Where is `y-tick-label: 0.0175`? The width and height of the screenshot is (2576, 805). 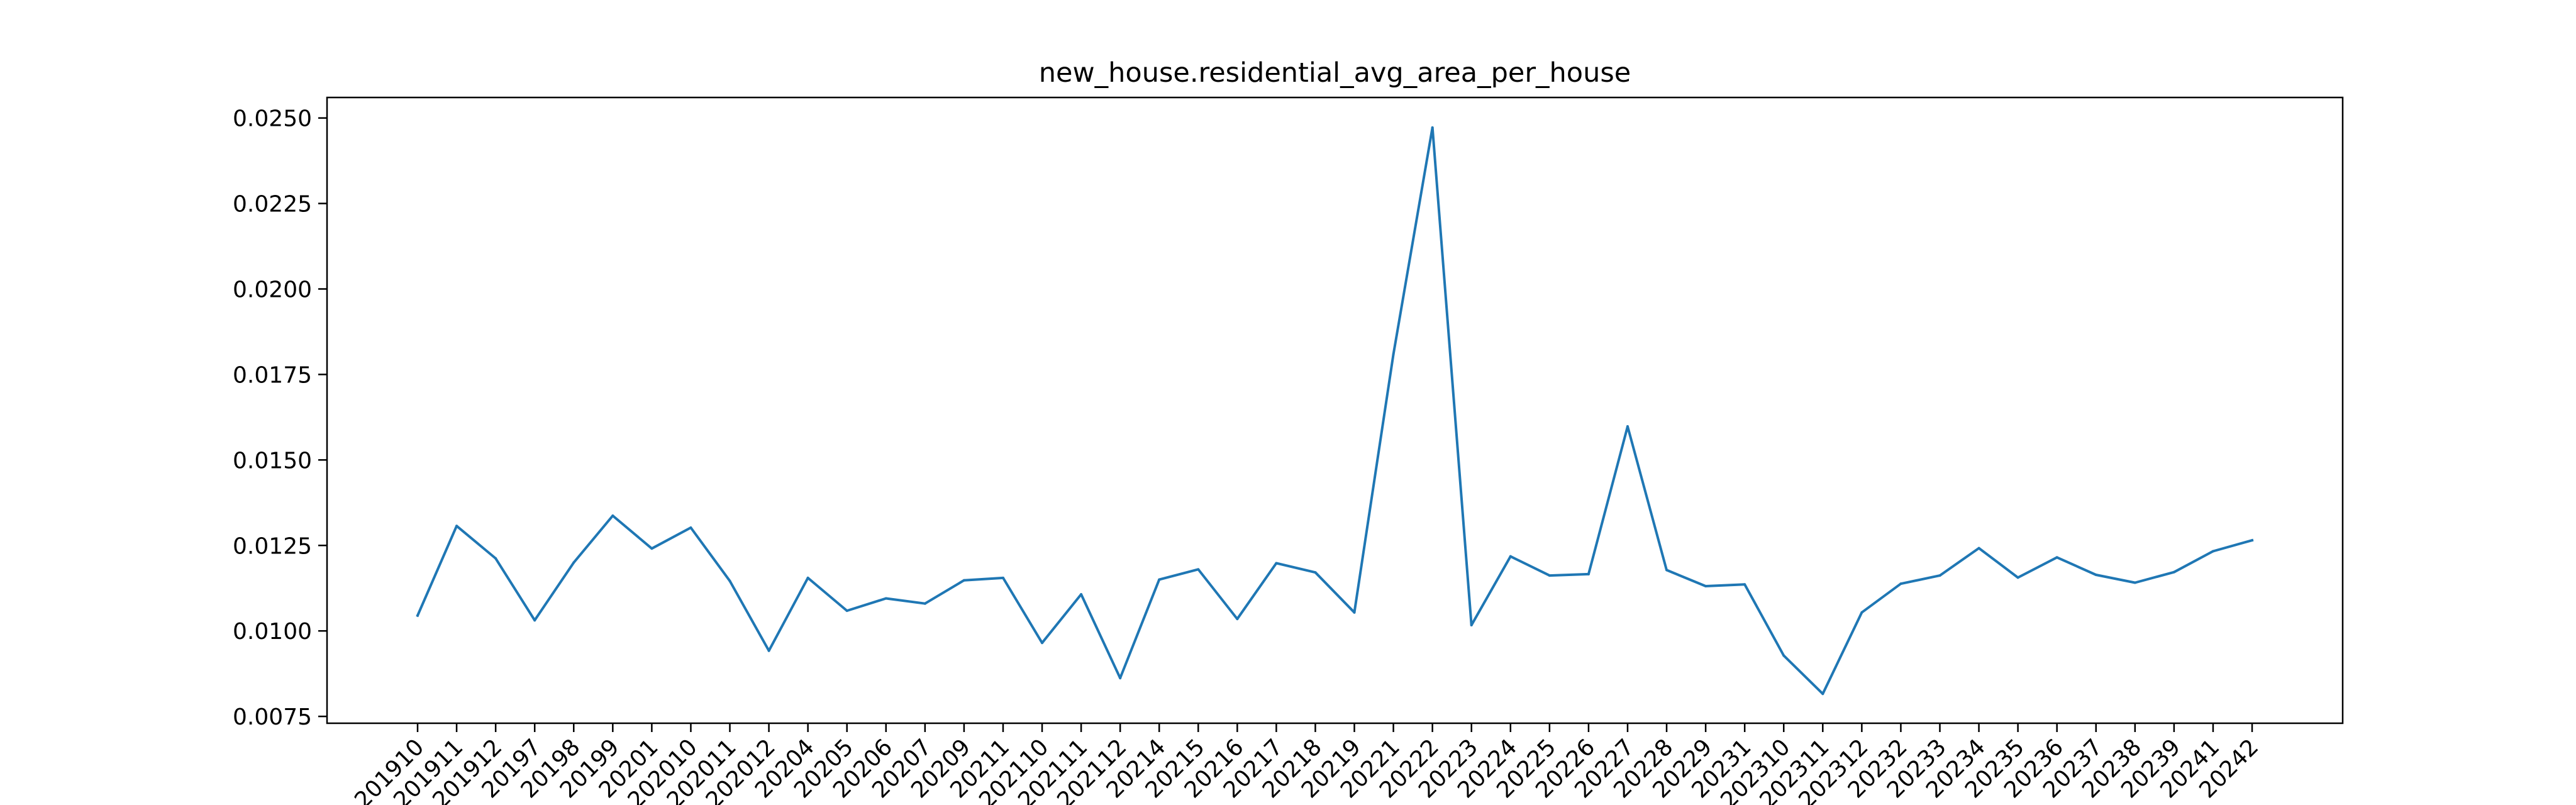 y-tick-label: 0.0175 is located at coordinates (272, 375).